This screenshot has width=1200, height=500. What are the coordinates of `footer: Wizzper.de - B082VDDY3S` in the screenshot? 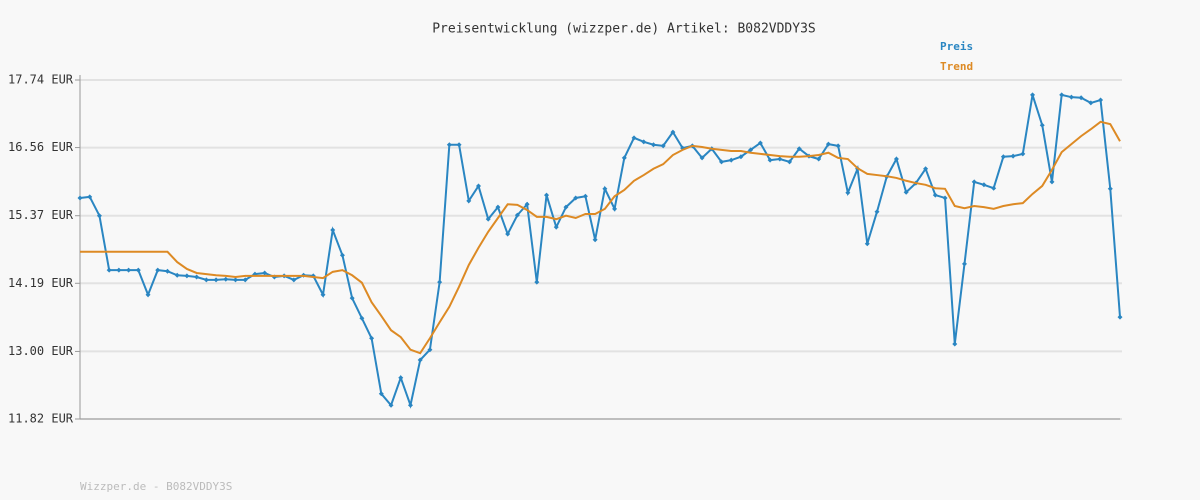 It's located at (156, 486).